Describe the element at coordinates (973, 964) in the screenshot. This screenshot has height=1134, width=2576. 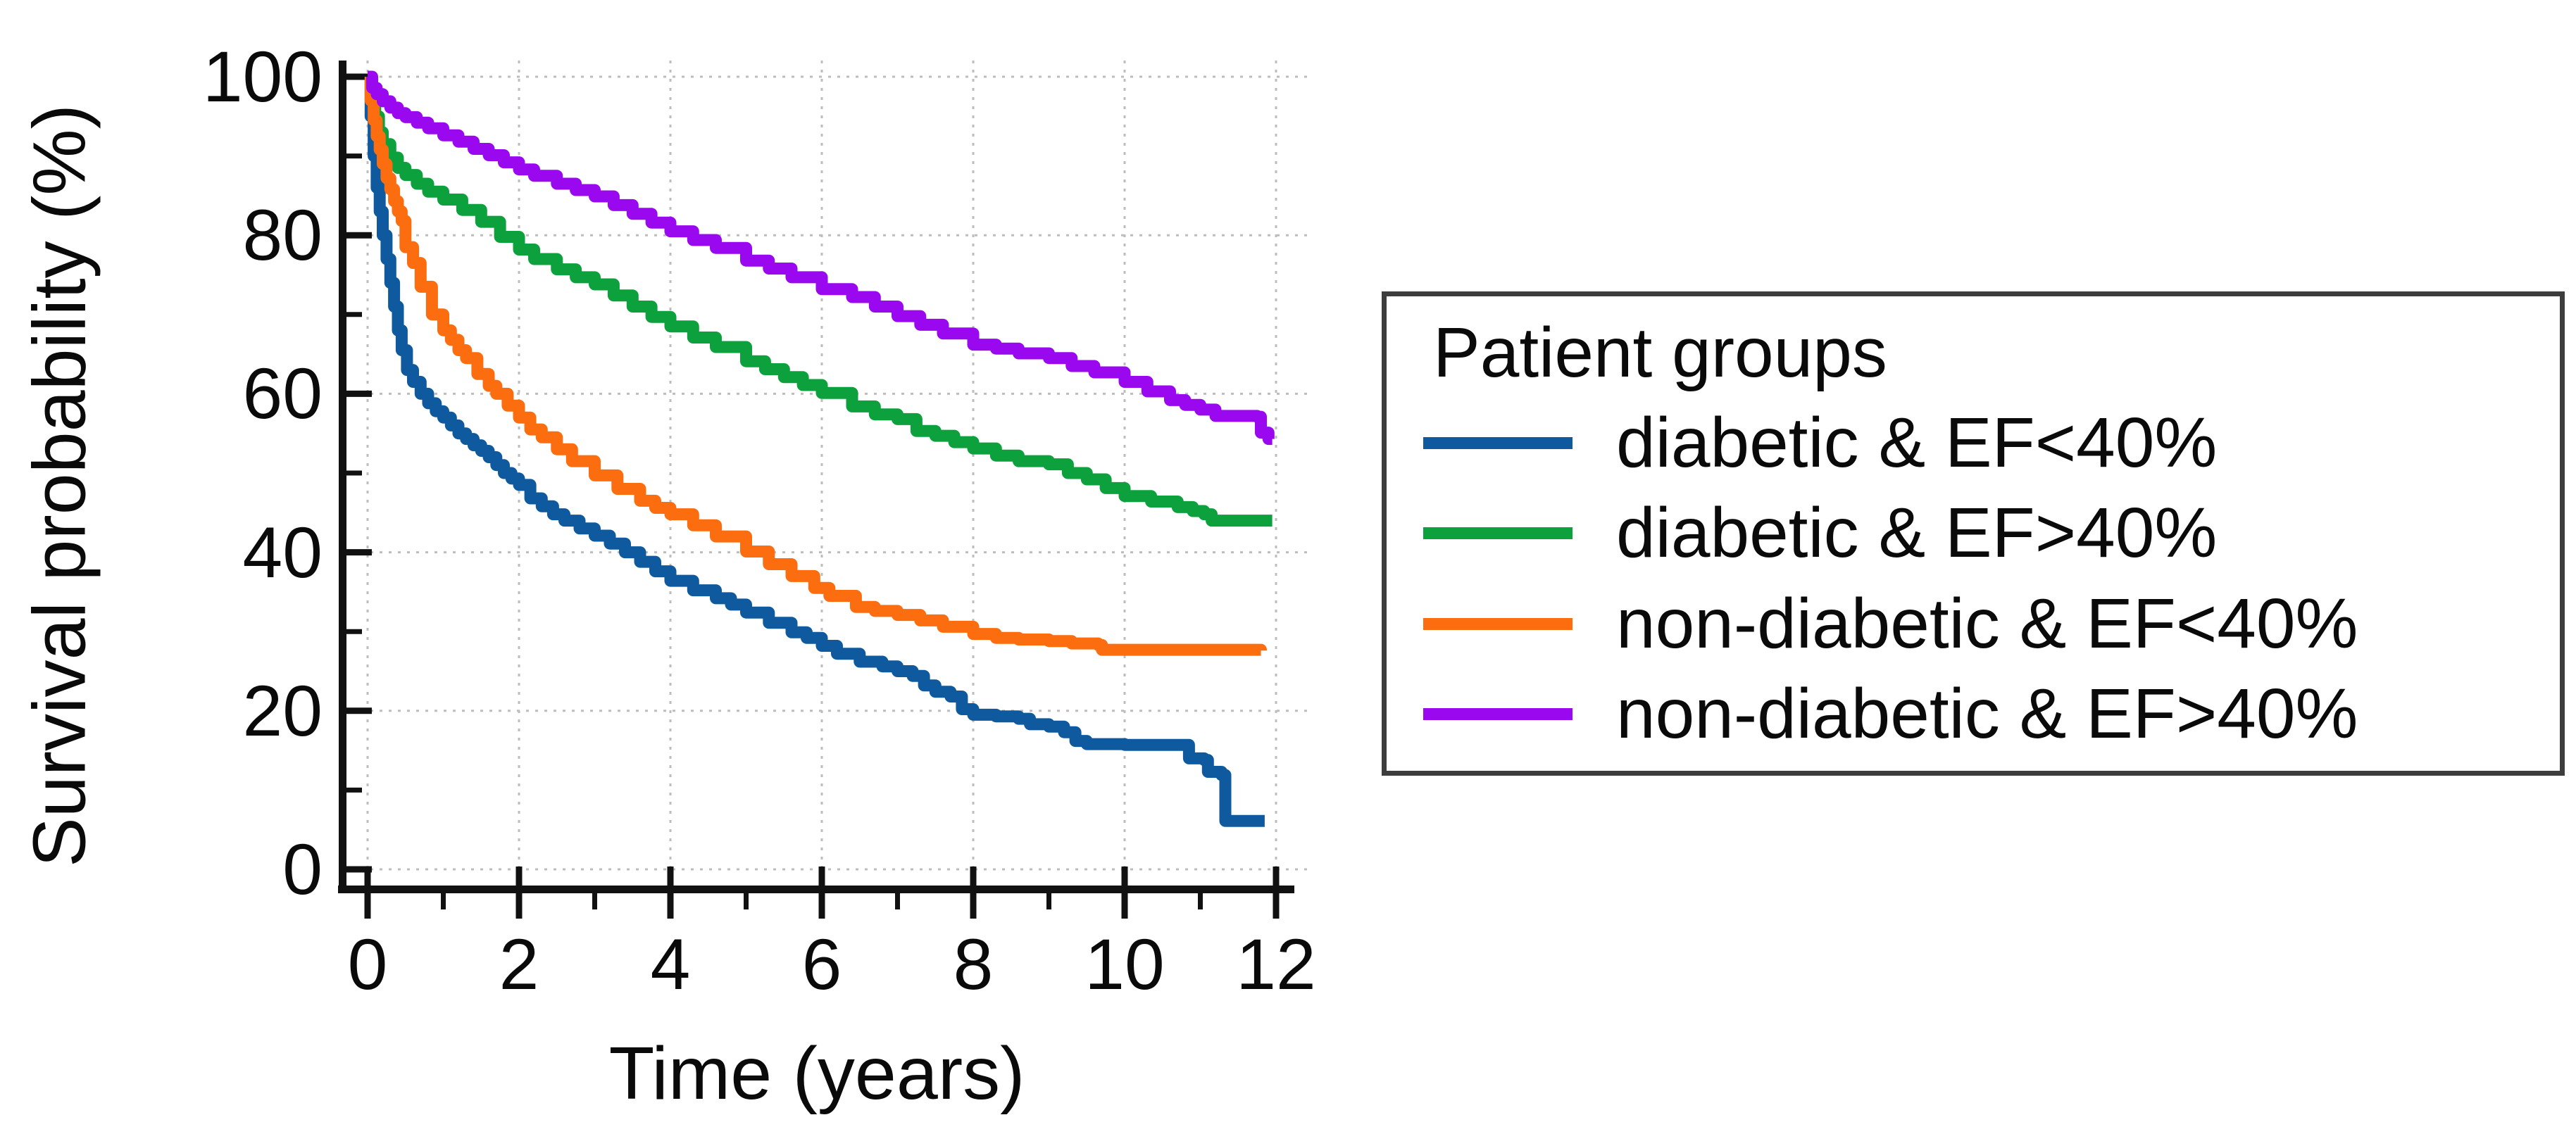
I see `x-tick-label: 8` at that location.